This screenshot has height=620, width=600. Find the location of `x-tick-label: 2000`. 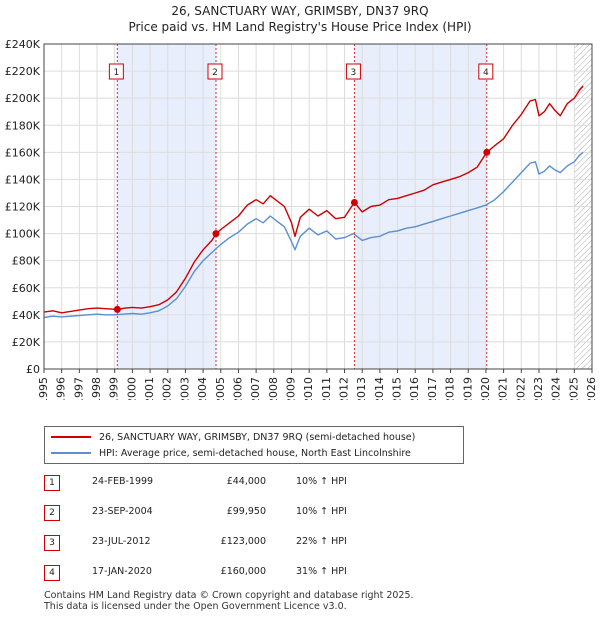

x-tick-label: 2000 is located at coordinates (131, 388).